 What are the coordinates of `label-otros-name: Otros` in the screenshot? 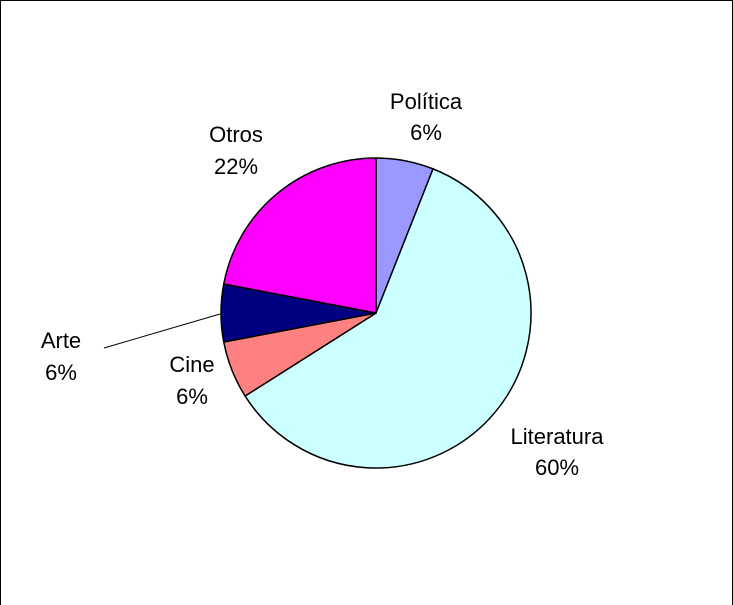 It's located at (236, 134).